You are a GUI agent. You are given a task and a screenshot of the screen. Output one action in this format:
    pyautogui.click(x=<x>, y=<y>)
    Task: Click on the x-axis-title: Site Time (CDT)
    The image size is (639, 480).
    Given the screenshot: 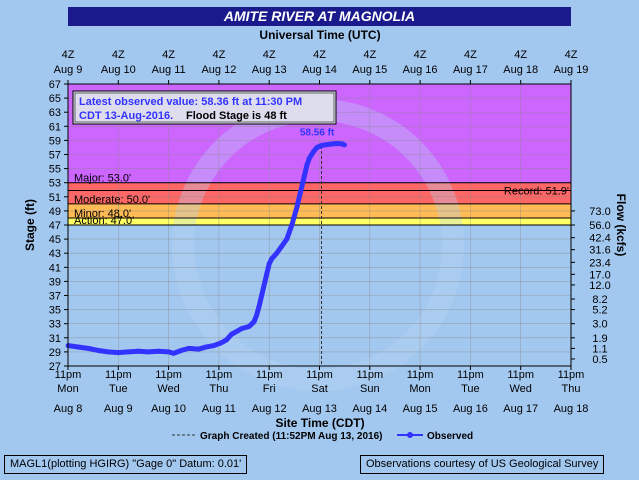 What is the action you would take?
    pyautogui.click(x=319, y=423)
    